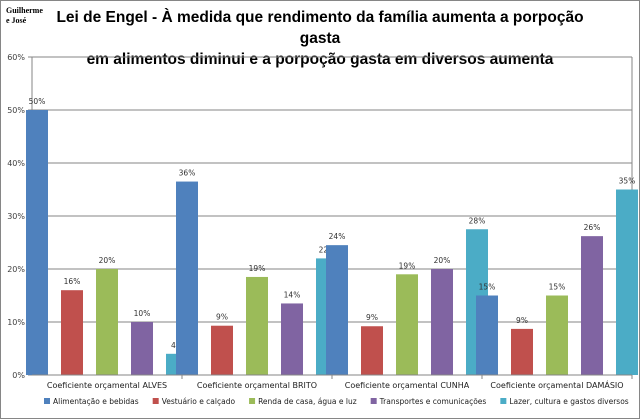 The width and height of the screenshot is (640, 419). I want to click on author-label: Guilherme e José, so click(24, 15).